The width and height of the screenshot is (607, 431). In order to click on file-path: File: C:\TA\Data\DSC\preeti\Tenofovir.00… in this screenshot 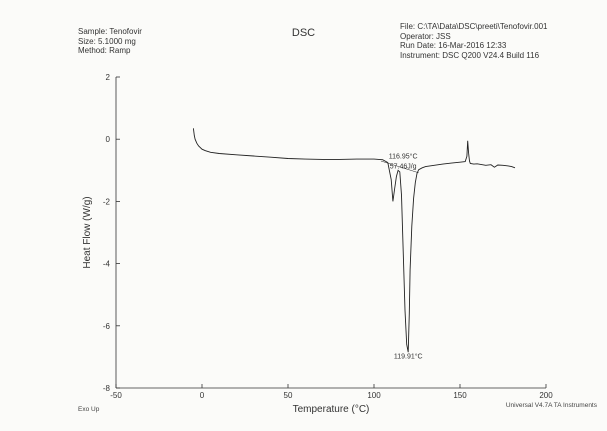, I will do `click(474, 26)`.